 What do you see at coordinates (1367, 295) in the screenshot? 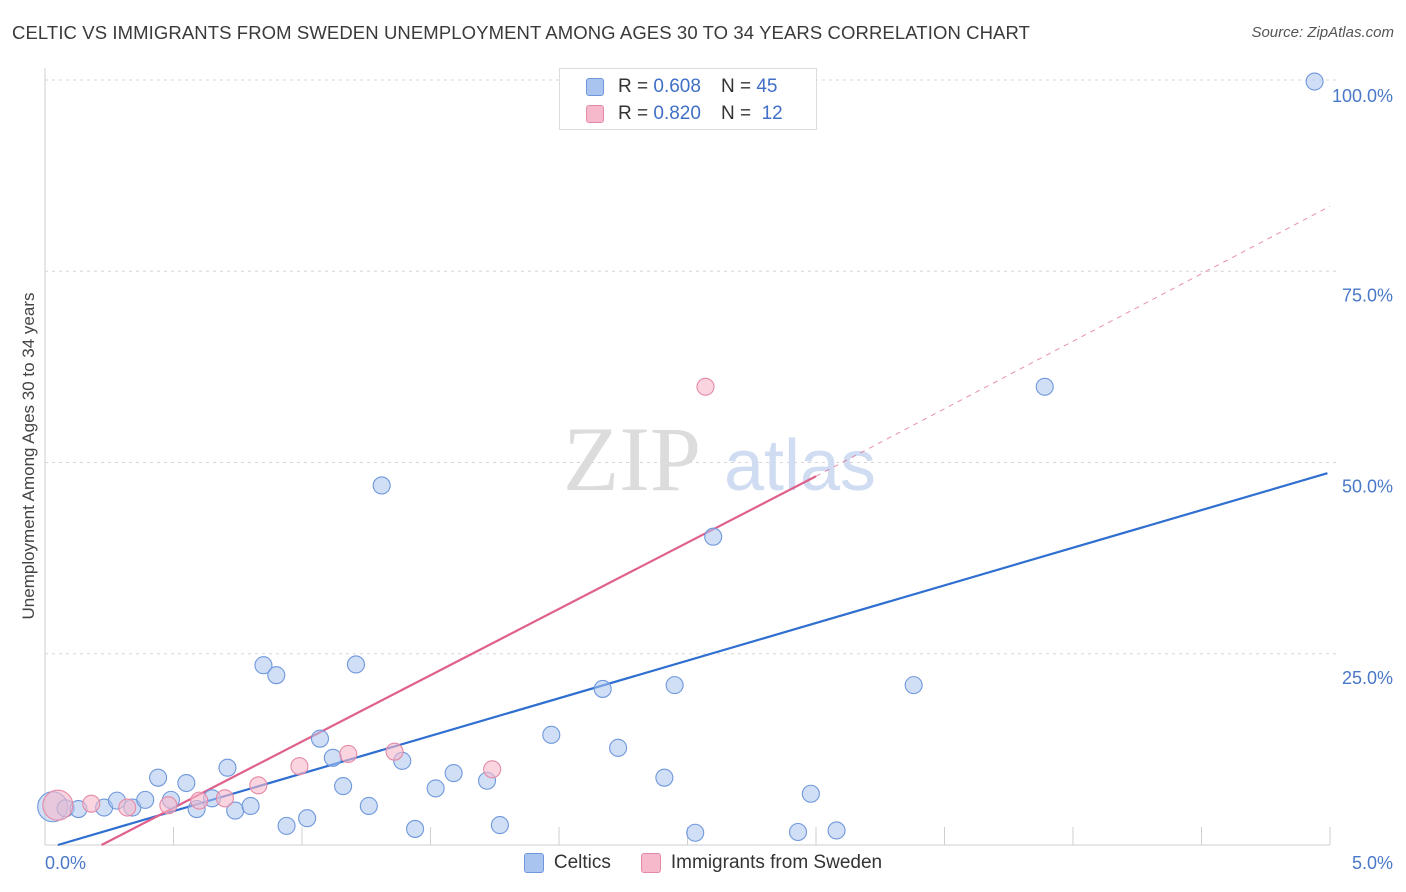
I see `y-tick-label-2: 75.0%` at bounding box center [1367, 295].